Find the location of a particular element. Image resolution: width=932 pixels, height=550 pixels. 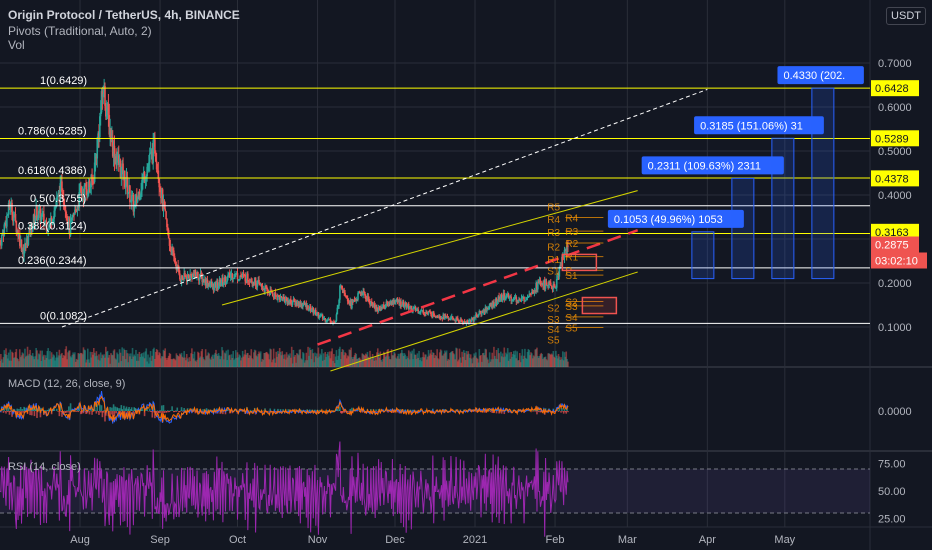

fib-level-label: 0(0.1082) is located at coordinates (63, 316).